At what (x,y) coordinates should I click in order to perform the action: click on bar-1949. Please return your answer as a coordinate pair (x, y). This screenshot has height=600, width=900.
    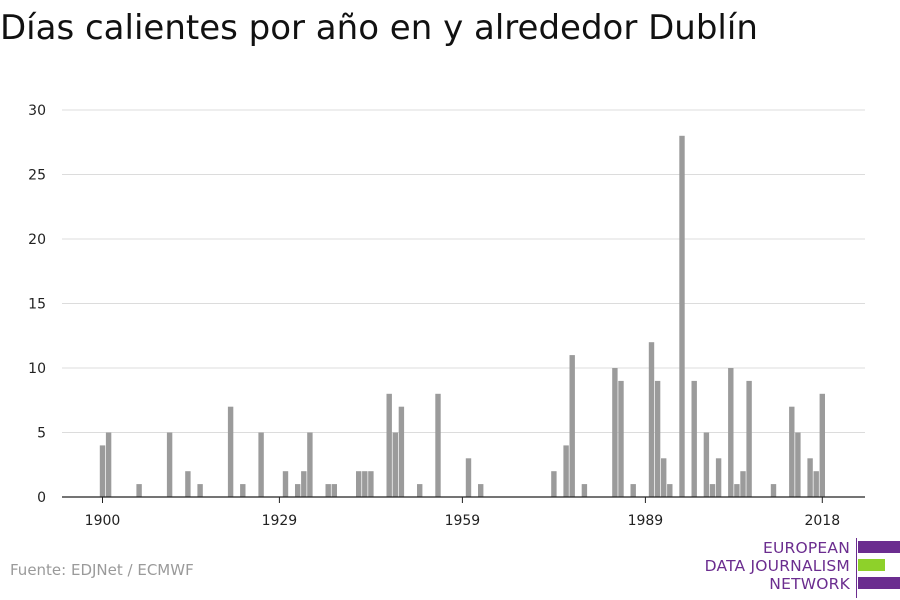
    Looking at the image, I should click on (401, 451).